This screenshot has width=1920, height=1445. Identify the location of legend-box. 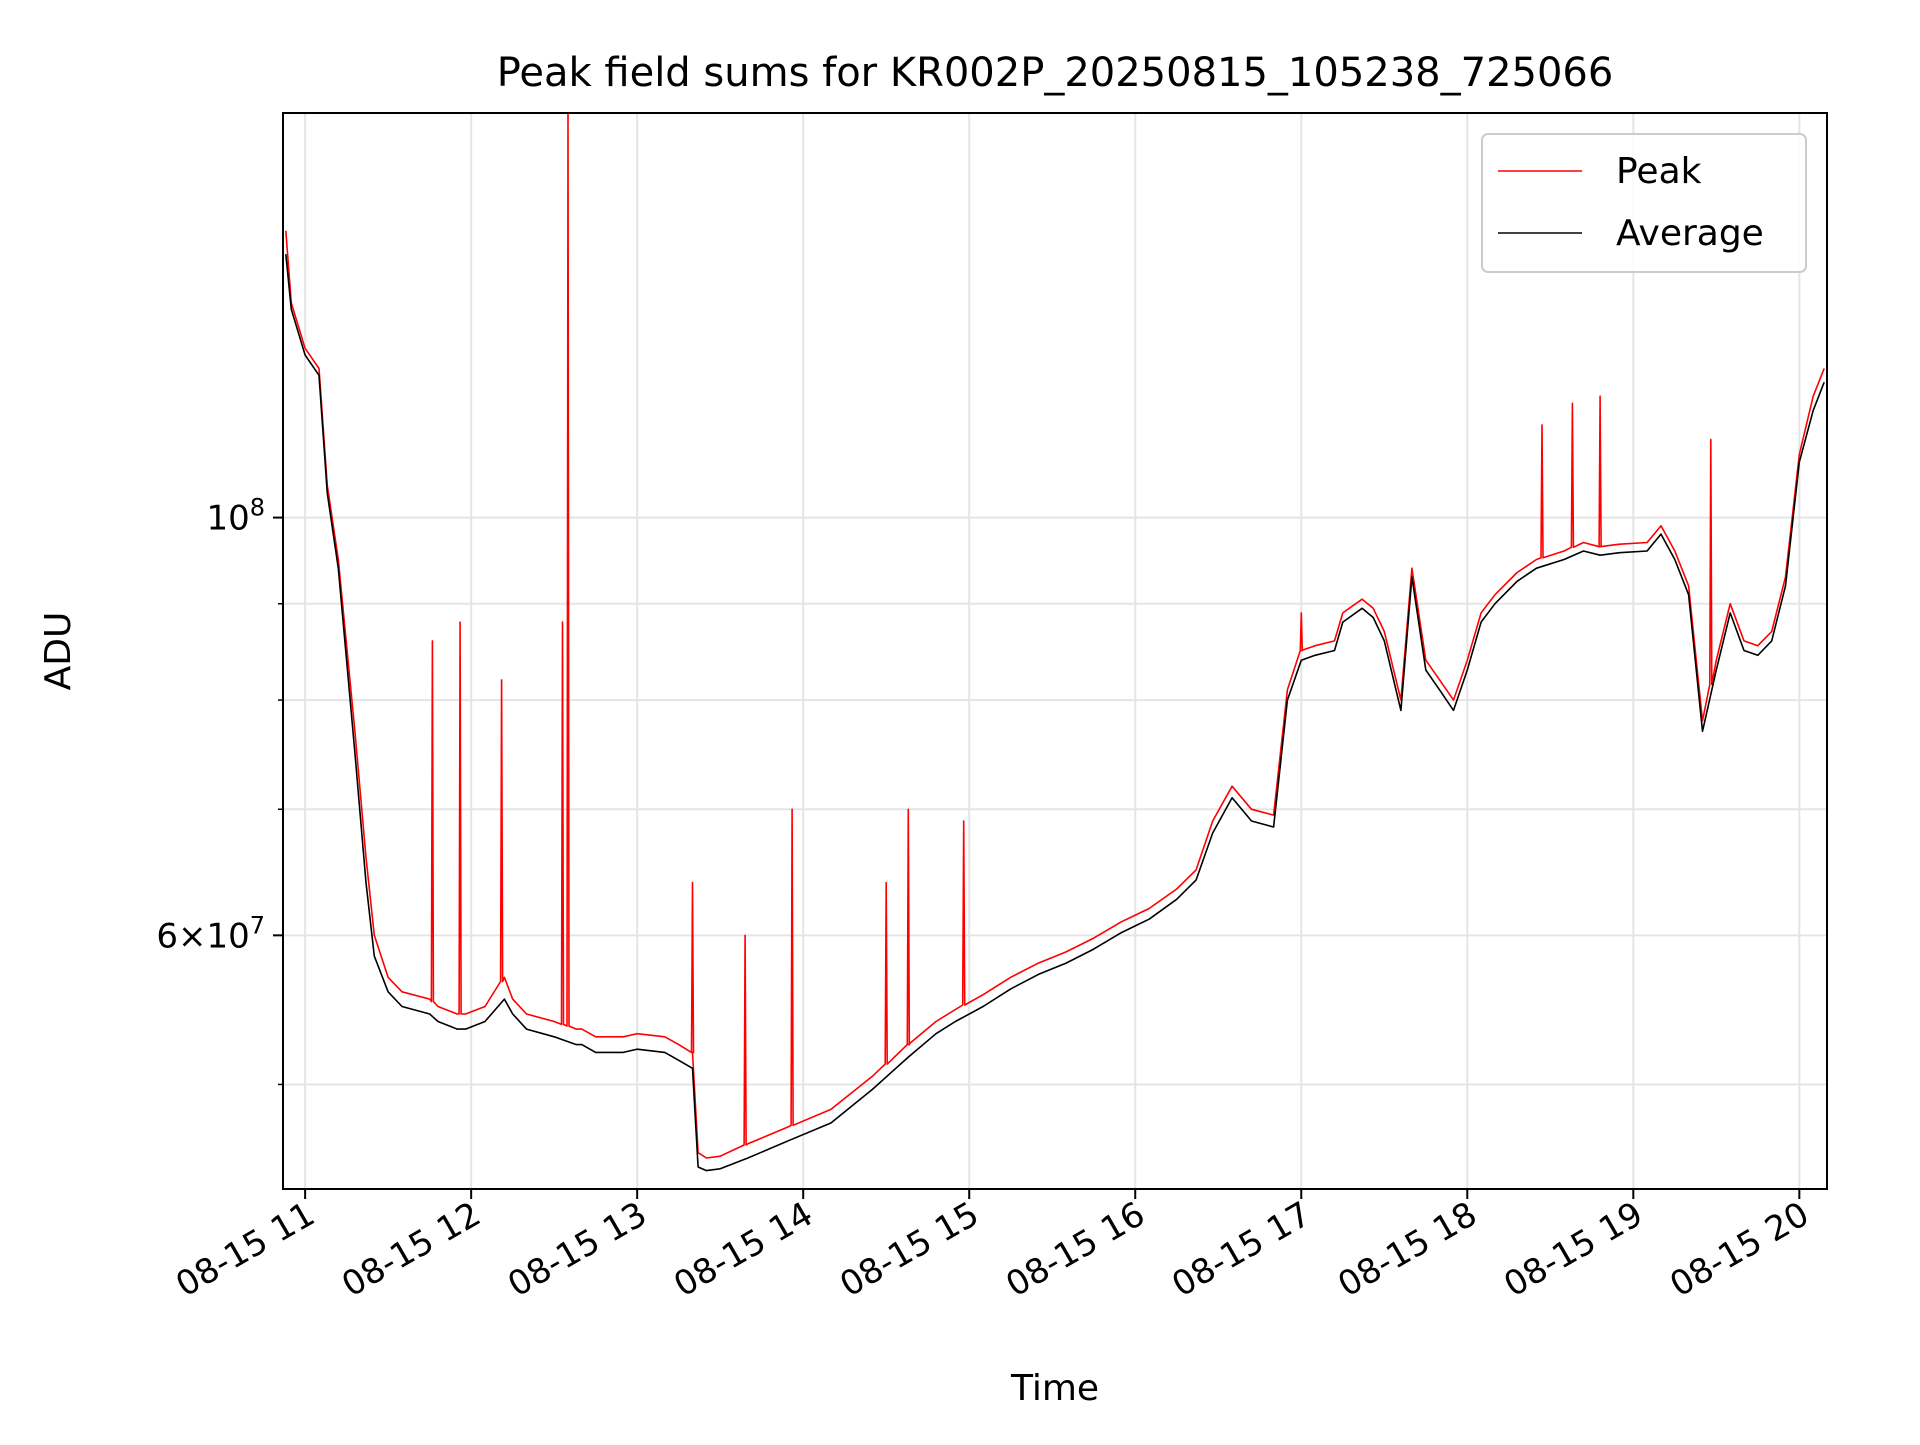
(1644, 203).